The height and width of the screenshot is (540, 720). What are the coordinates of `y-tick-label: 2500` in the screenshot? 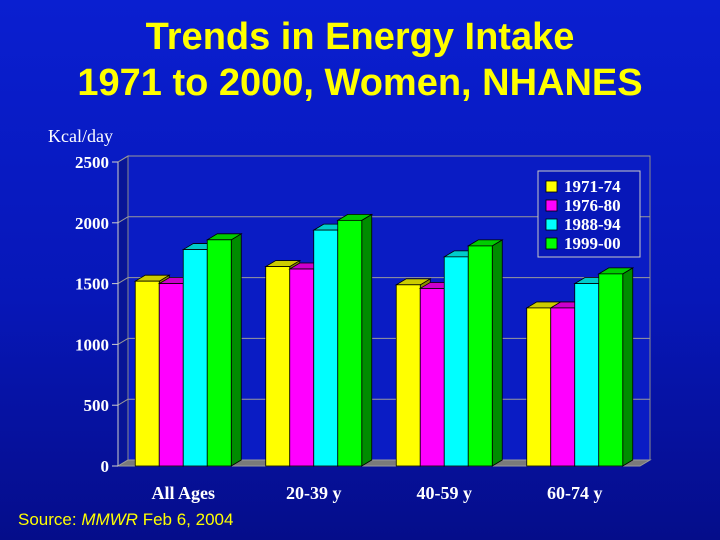 It's located at (92, 162).